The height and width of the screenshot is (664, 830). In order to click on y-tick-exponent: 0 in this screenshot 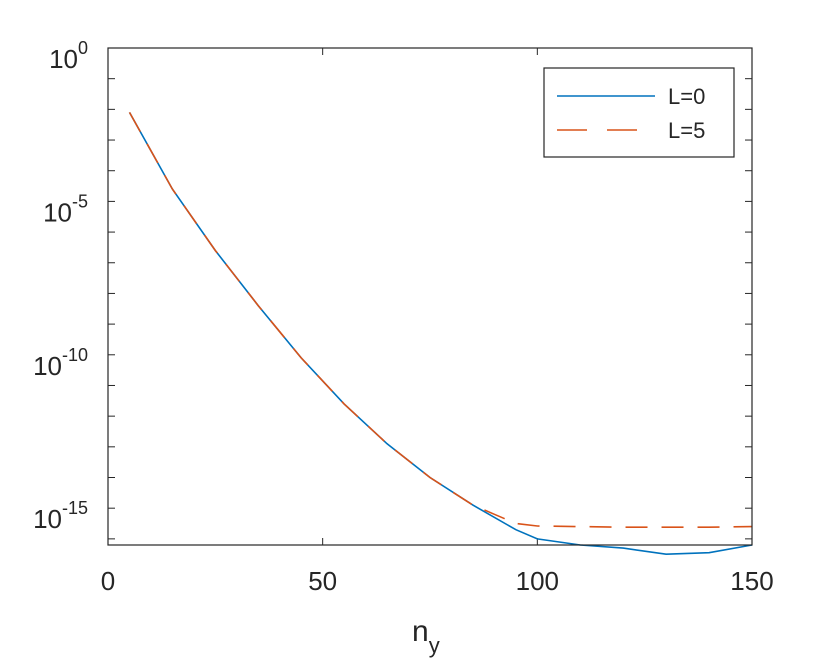, I will do `click(83, 48)`.